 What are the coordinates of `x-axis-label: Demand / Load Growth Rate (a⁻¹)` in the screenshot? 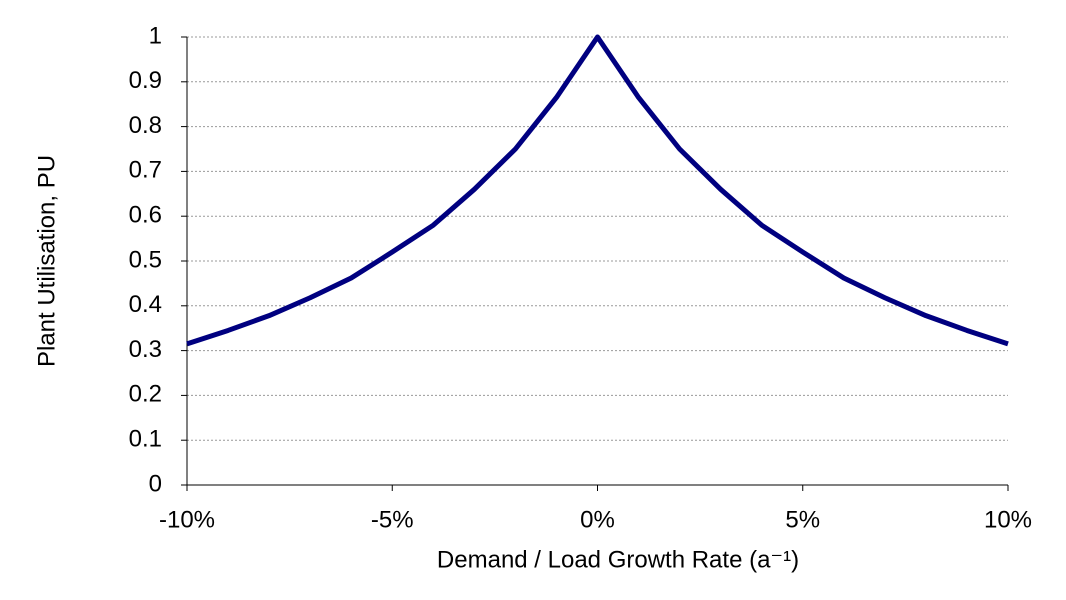 It's located at (618, 559).